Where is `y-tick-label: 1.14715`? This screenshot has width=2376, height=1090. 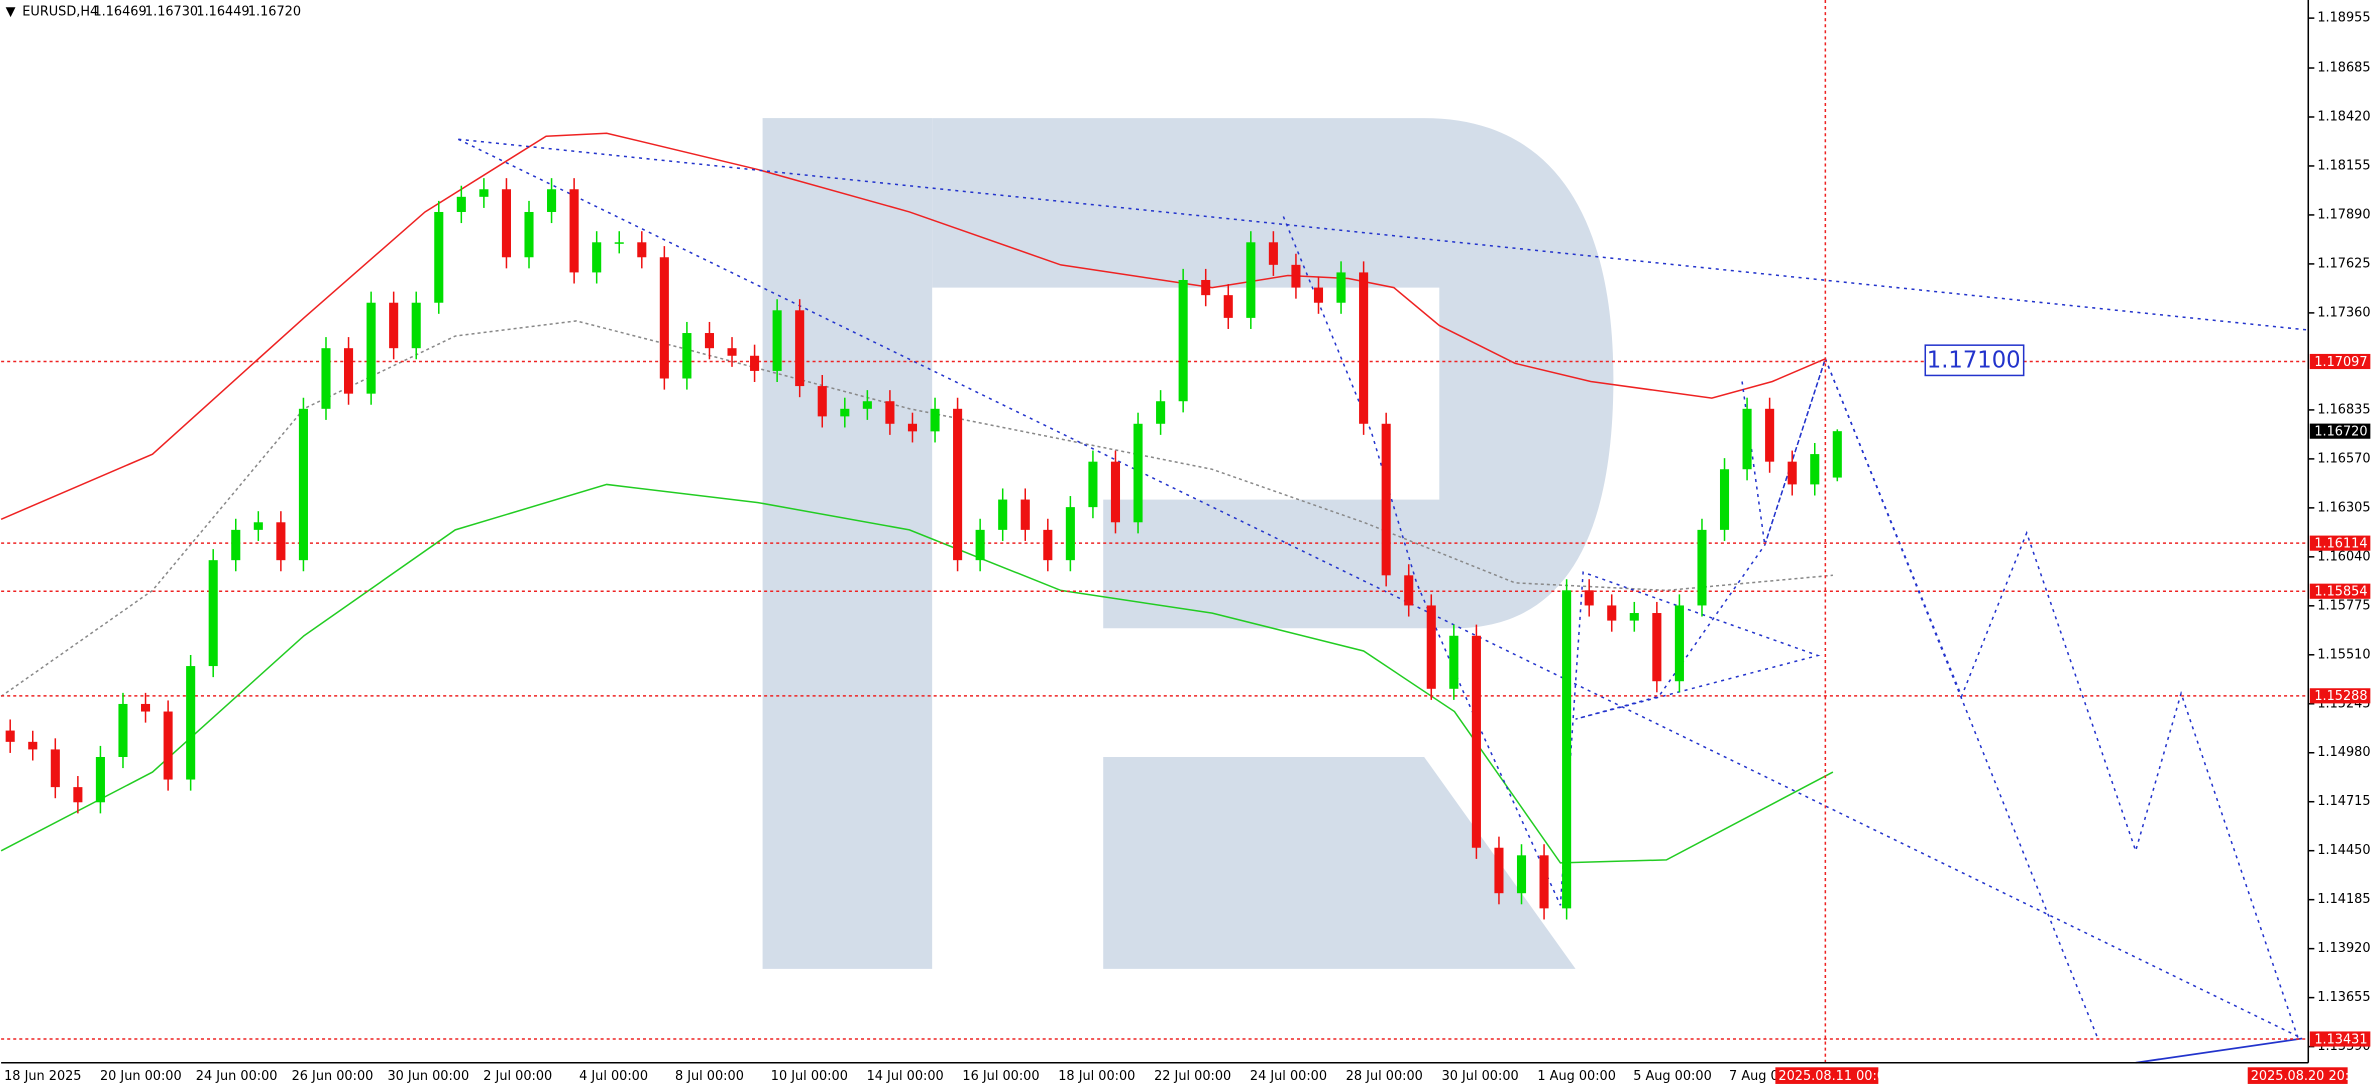 y-tick-label: 1.14715 is located at coordinates (2343, 801).